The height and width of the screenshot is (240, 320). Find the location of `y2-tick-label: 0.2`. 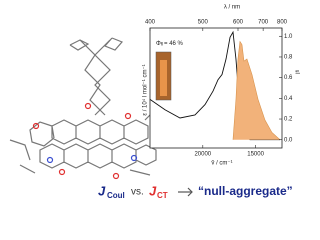

y2-tick-label: 0.2 is located at coordinates (288, 120).